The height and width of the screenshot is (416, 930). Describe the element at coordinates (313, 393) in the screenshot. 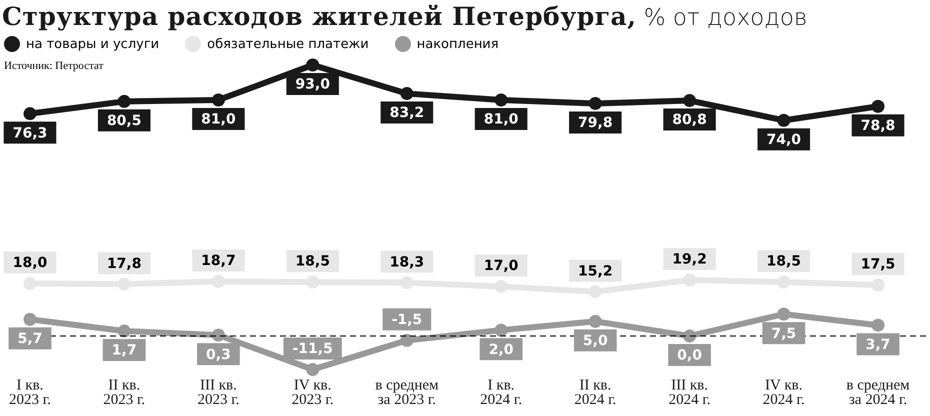

I see `x-tick-label: IV кв. 2023 г.` at that location.